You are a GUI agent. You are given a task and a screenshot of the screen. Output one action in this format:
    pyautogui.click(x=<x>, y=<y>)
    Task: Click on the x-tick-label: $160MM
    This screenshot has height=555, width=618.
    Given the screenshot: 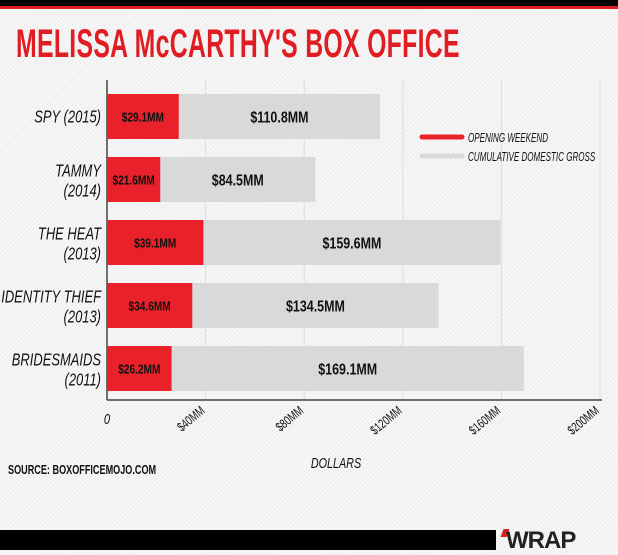 What is the action you would take?
    pyautogui.click(x=485, y=421)
    